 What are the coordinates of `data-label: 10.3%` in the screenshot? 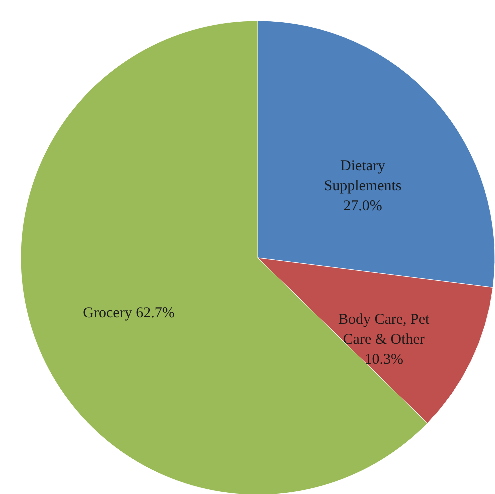 It's located at (384, 360).